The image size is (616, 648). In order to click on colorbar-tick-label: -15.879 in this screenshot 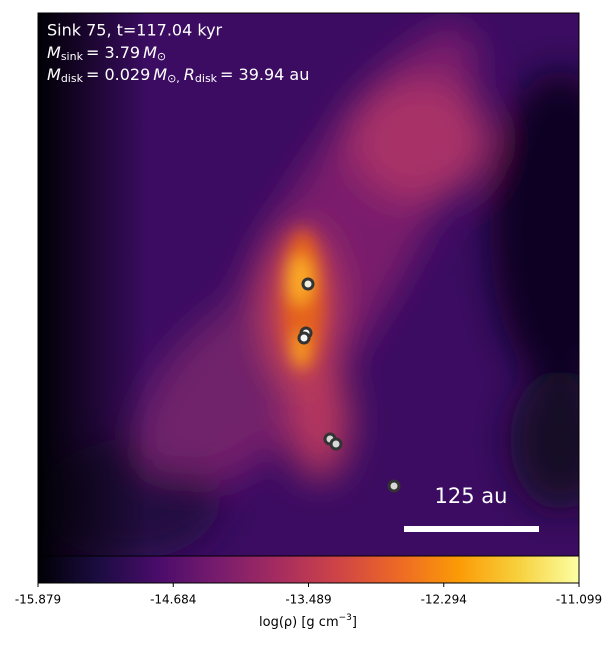, I will do `click(38, 600)`.